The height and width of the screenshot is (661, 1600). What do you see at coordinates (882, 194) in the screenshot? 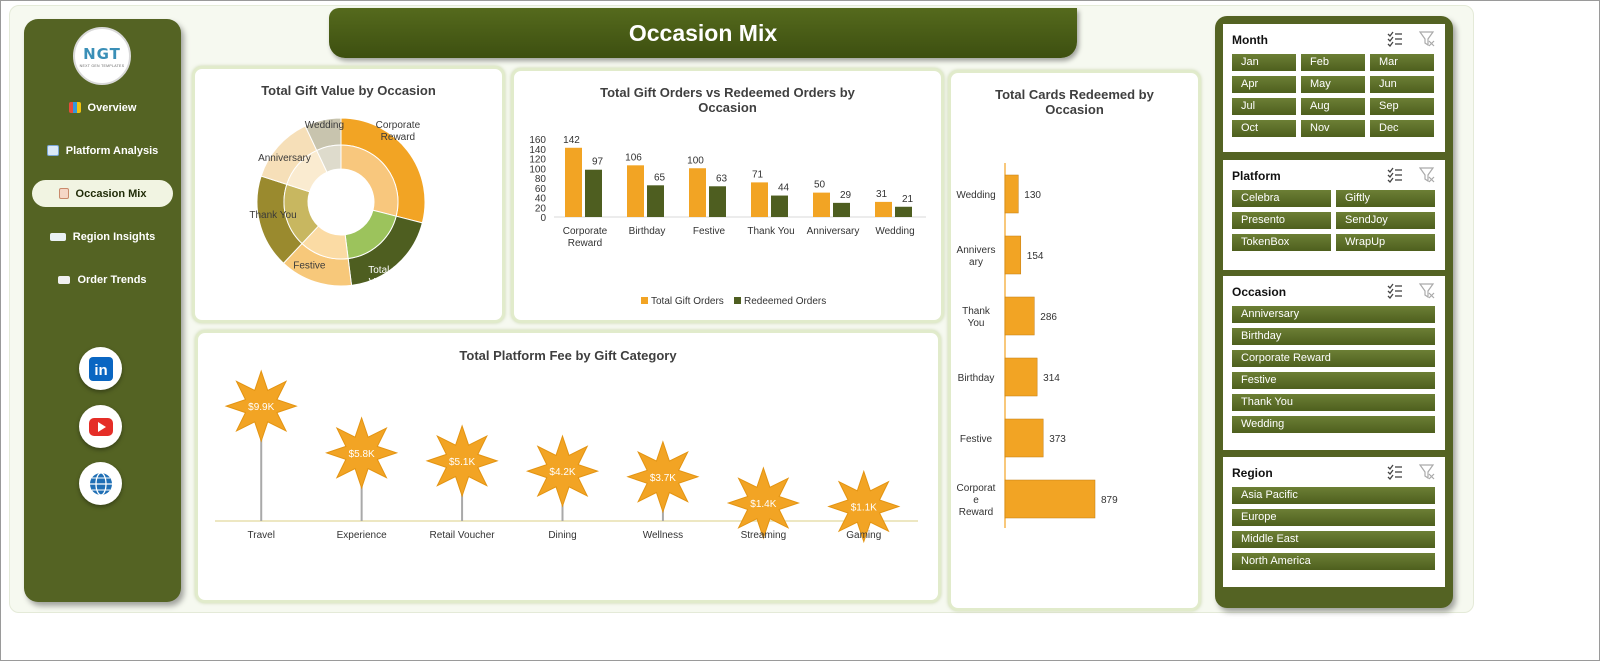
I see `bar-data-label: 31` at bounding box center [882, 194].